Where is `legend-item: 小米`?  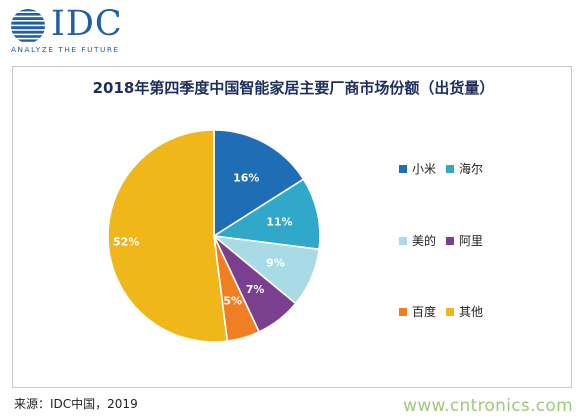 legend-item: 小米 is located at coordinates (417, 168).